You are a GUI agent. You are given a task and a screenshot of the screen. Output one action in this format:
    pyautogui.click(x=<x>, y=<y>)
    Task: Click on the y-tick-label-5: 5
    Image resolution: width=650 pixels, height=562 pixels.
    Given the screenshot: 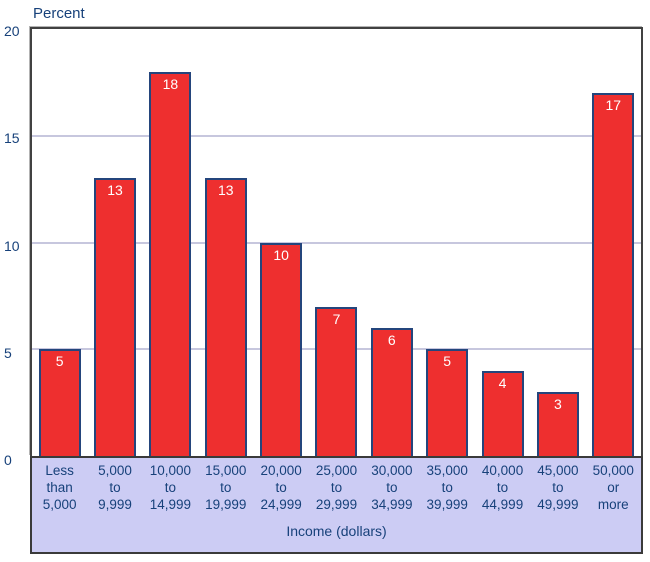 What is the action you would take?
    pyautogui.click(x=8, y=352)
    